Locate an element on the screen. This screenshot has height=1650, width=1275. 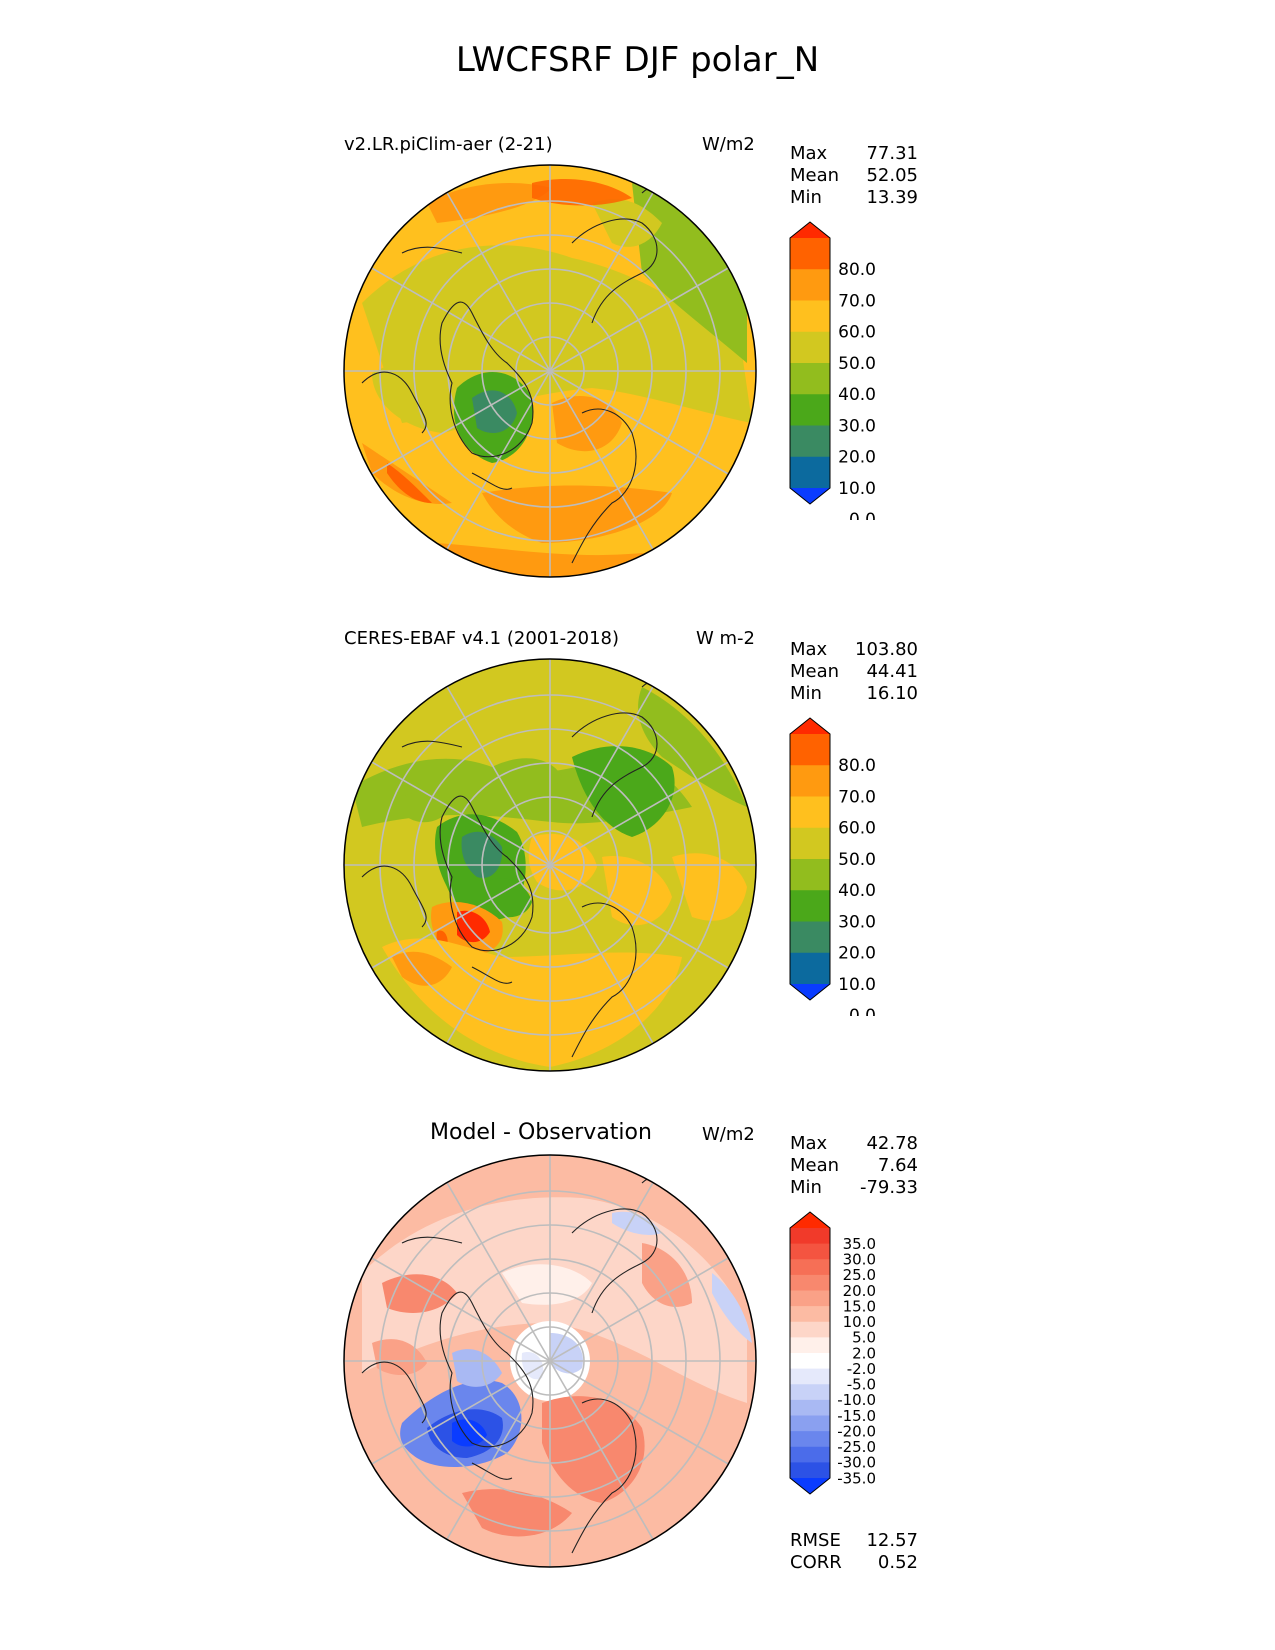
panel-1-stats: Max 77.31 Mean 52.05 Min 13.39 is located at coordinates (854, 176).